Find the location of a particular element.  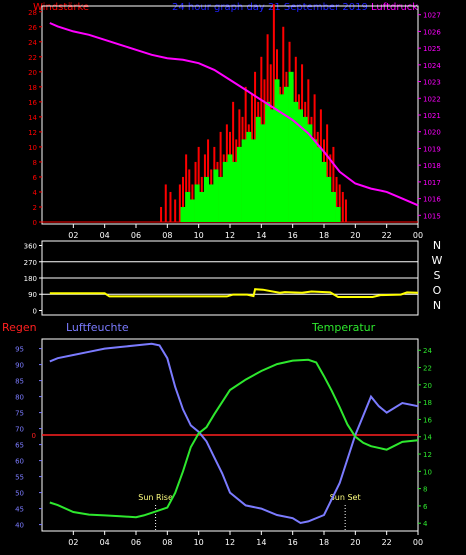

direction-y-tick-label: 0 is located at coordinates (35, 311).